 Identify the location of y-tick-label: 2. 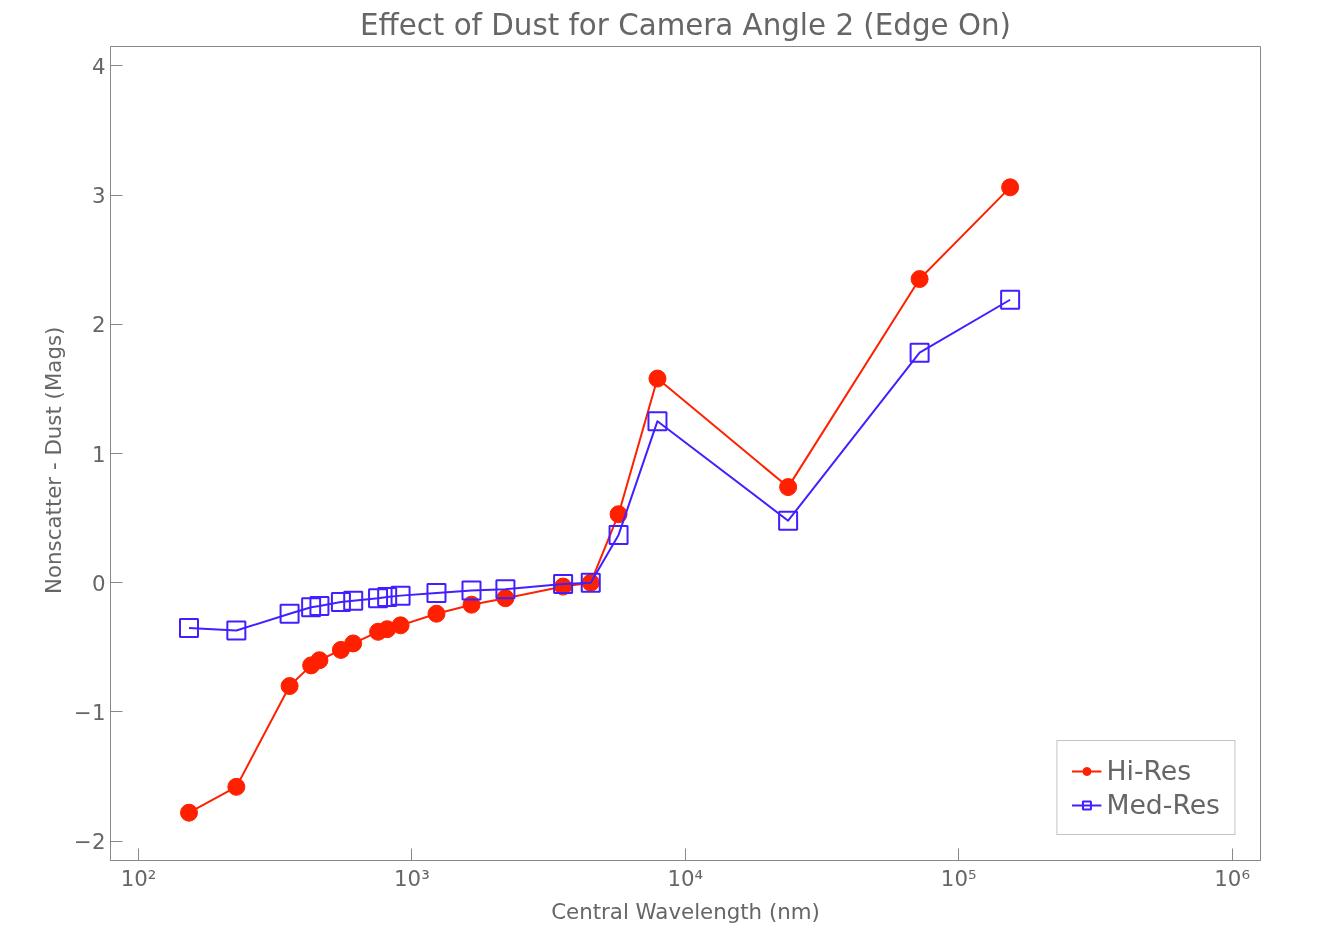
(98, 325).